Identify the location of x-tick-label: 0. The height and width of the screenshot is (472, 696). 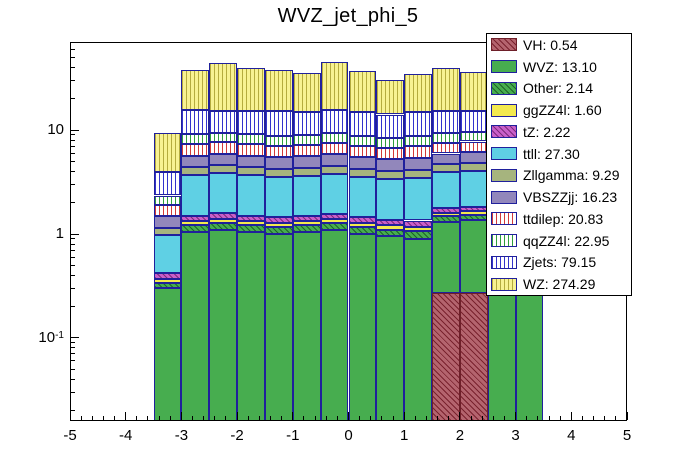
(348, 435).